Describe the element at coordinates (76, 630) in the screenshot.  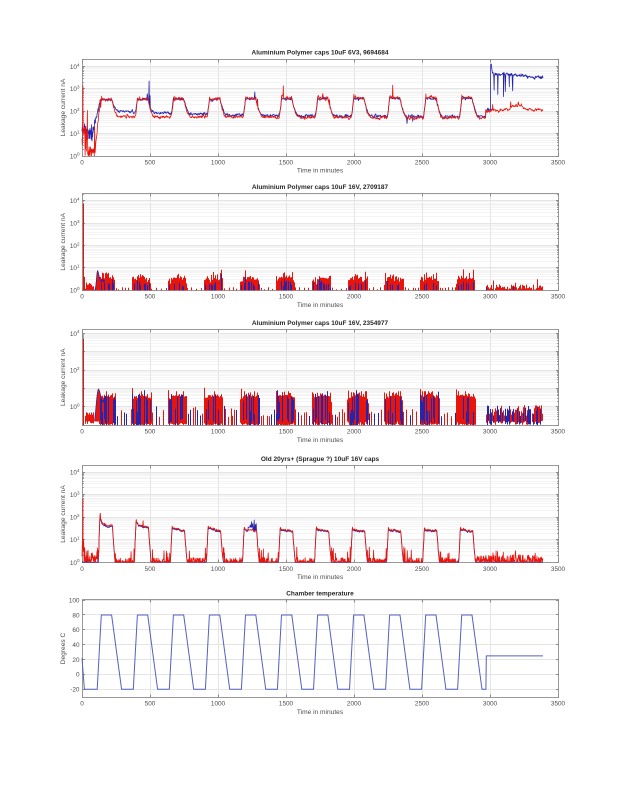
I see `svg-text: 60` at that location.